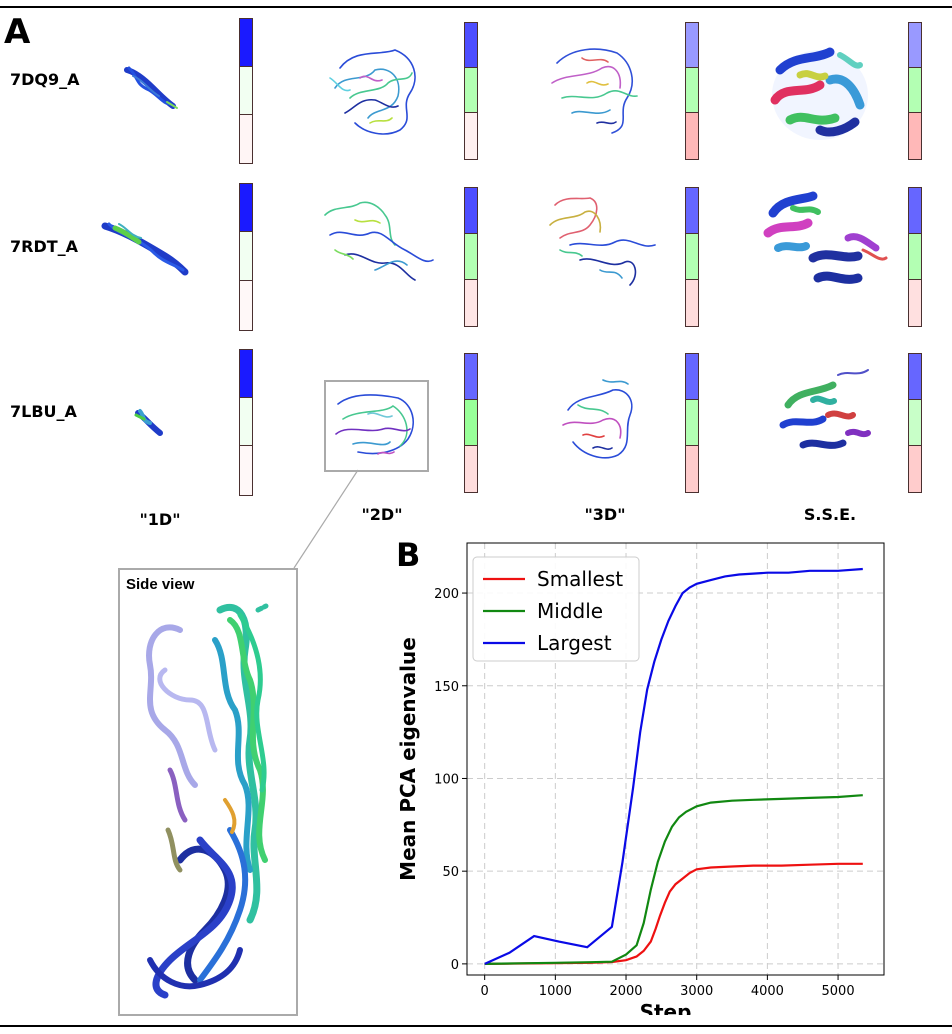 Image resolution: width=952 pixels, height=1034 pixels. Describe the element at coordinates (476, 7) in the screenshot. I see `top-rule` at that location.